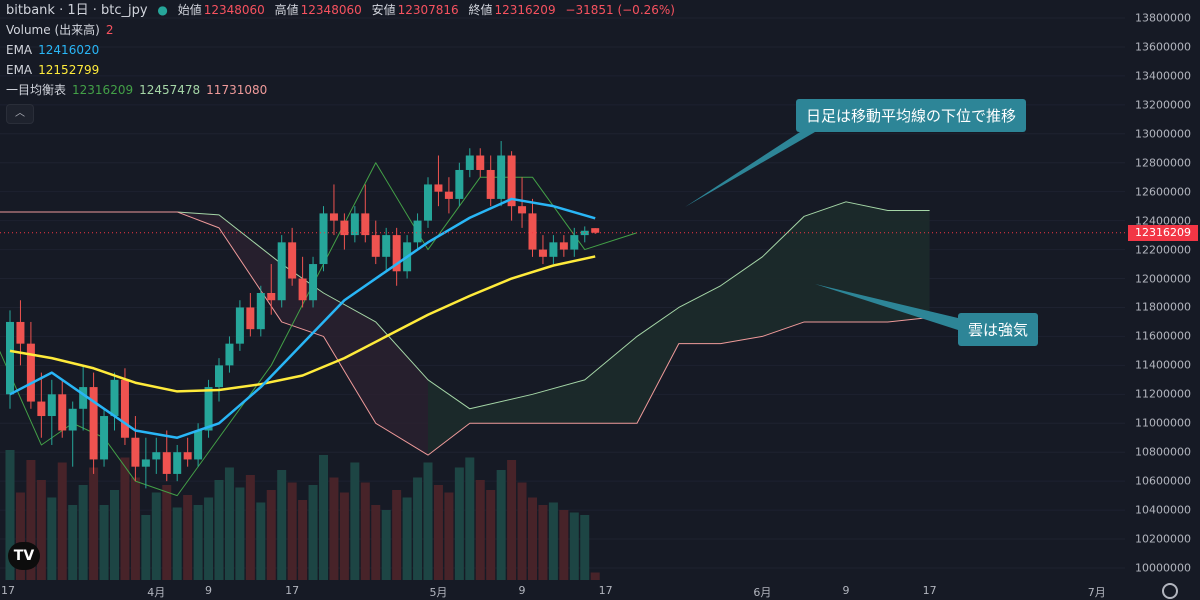 The height and width of the screenshot is (600, 1200). I want to click on ema-fast-legend: EMA 12416020, so click(55, 50).